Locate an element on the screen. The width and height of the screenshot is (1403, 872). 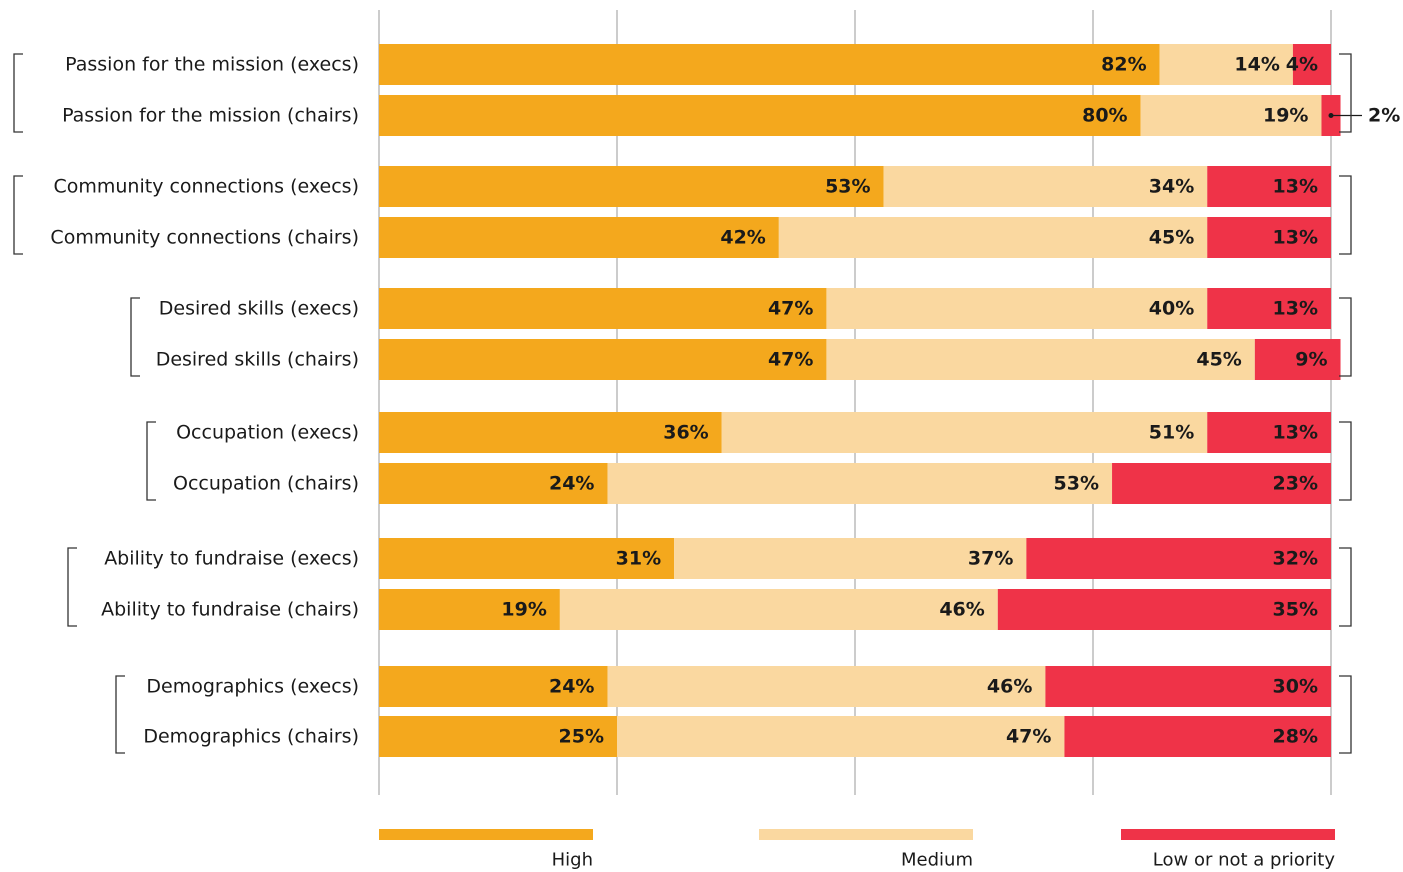
value-label-medium-12: 47% is located at coordinates (1028, 737).